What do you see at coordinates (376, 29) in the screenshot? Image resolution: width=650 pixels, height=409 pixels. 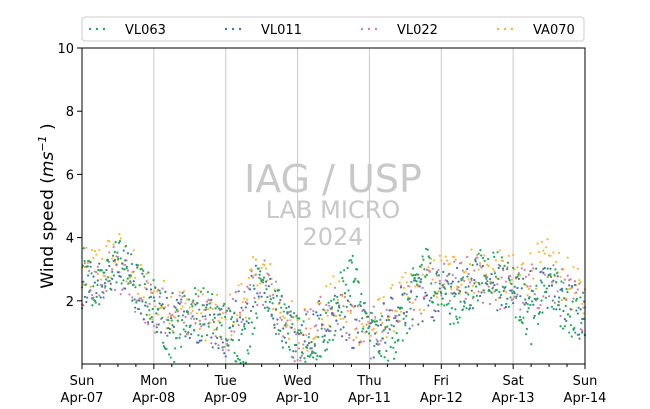 I see `legend-marker` at bounding box center [376, 29].